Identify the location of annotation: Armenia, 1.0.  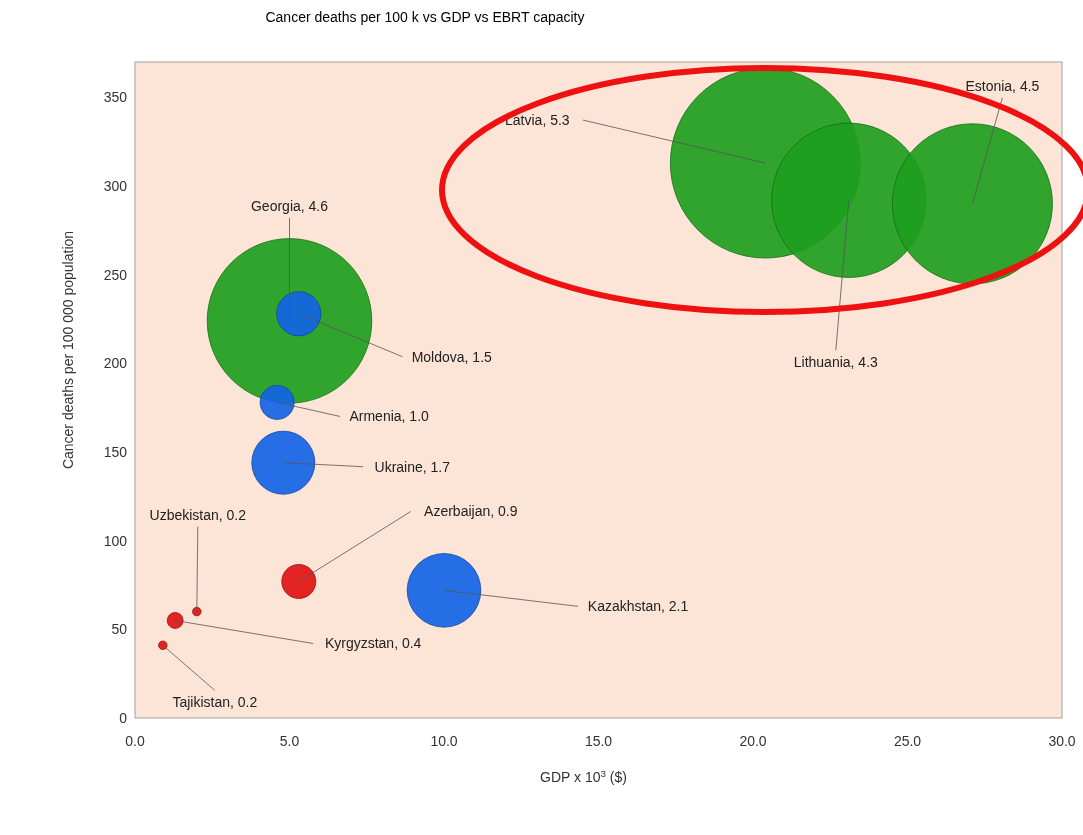
(389, 416).